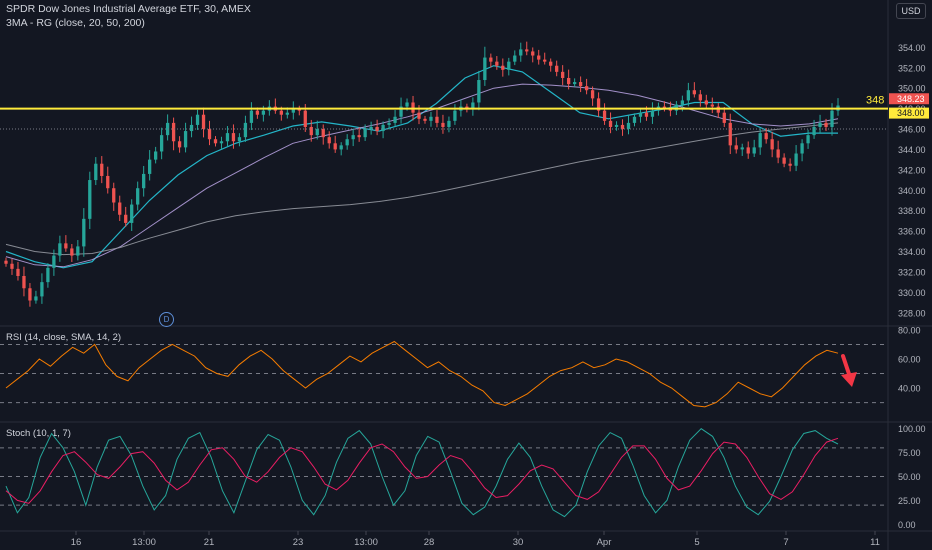 The width and height of the screenshot is (932, 550). What do you see at coordinates (912, 211) in the screenshot?
I see `price-tick-label: 338.00` at bounding box center [912, 211].